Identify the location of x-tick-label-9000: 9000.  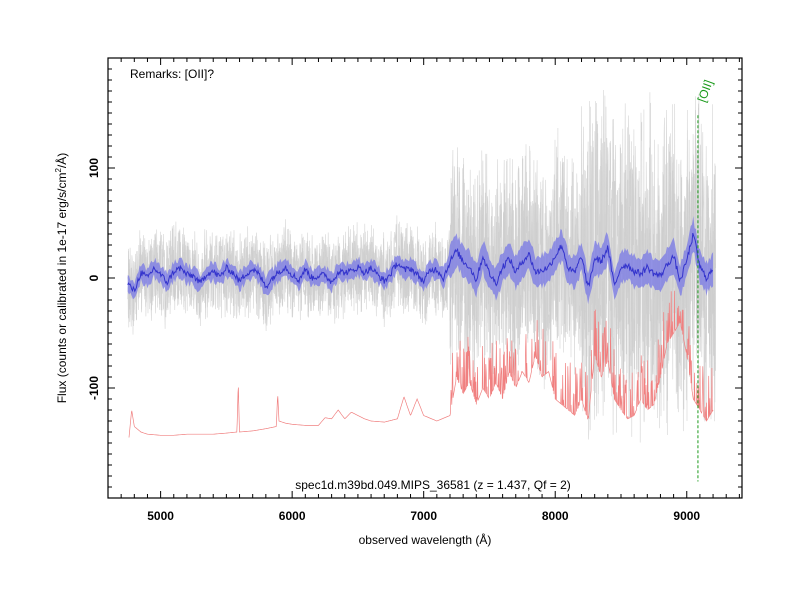
(686, 516).